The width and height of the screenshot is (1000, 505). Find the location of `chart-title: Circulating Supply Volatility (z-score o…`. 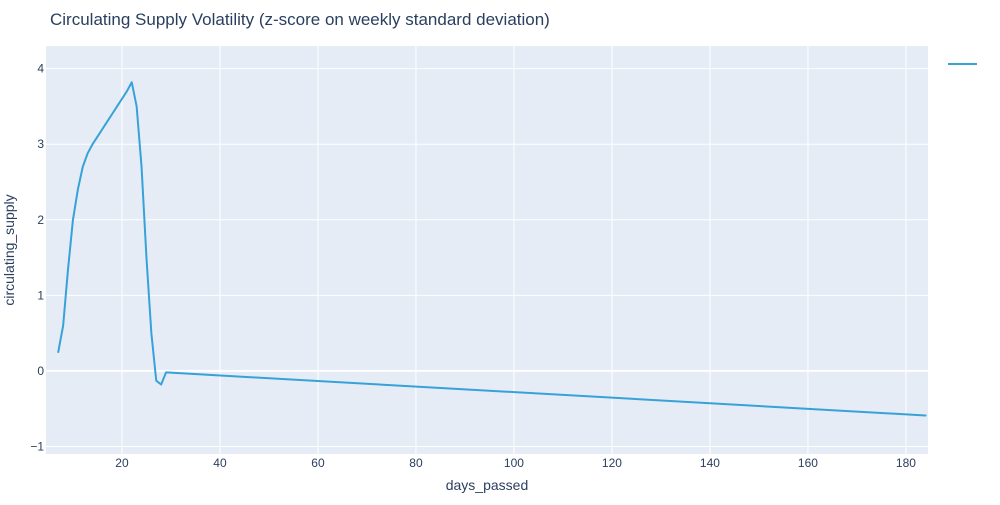

chart-title: Circulating Supply Volatility (z-score o… is located at coordinates (300, 19).